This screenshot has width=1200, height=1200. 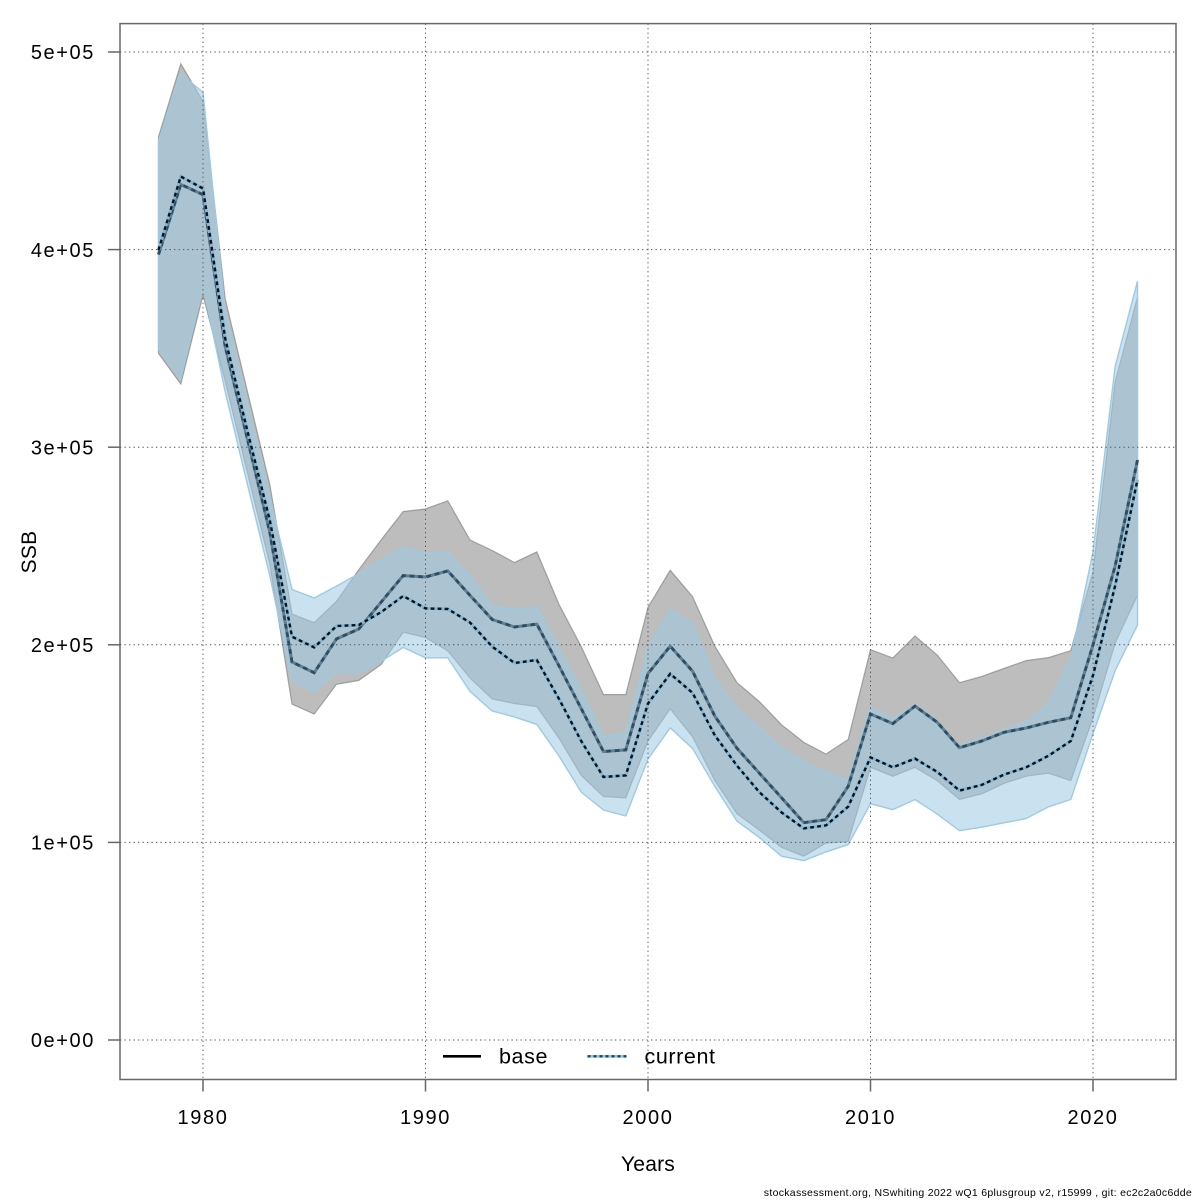 I want to click on svg-text: Years, so click(x=648, y=1164).